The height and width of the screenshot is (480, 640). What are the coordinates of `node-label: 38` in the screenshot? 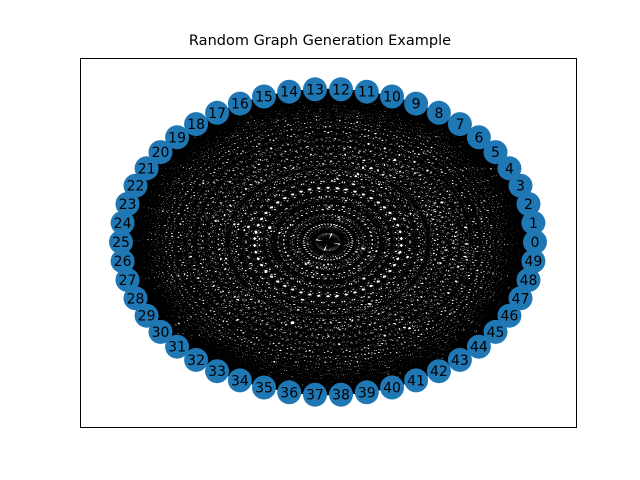 It's located at (341, 396).